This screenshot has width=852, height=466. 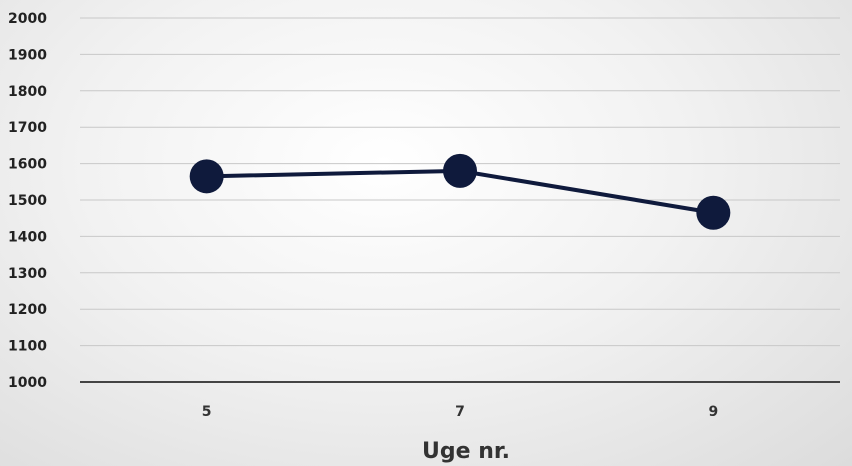 I want to click on y-tick-label: 2000, so click(x=27, y=19).